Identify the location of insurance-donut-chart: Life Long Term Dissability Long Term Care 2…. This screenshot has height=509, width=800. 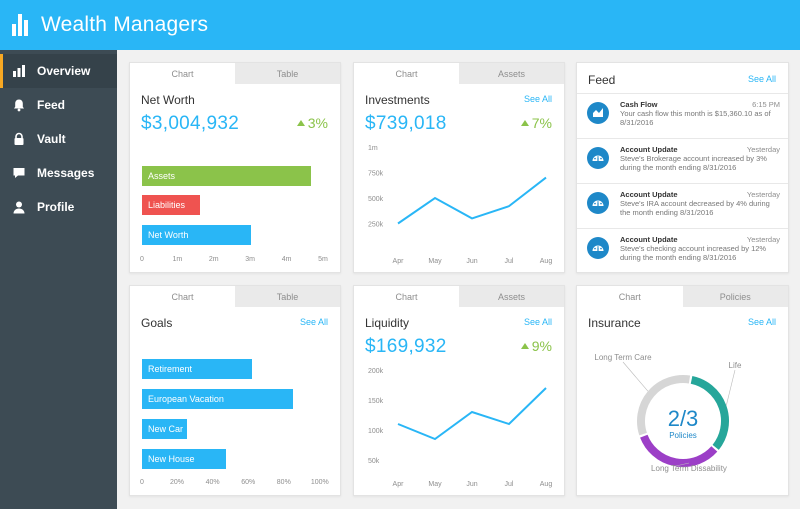
(668, 413).